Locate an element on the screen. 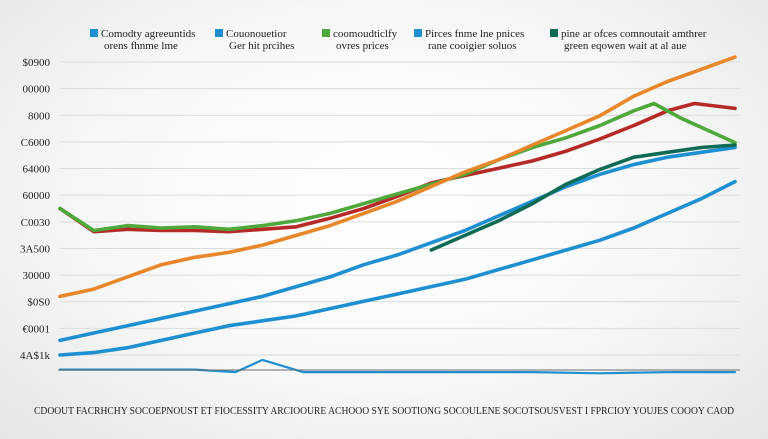 This screenshot has width=768, height=439. y-tick-label: 8000 is located at coordinates (39, 116).